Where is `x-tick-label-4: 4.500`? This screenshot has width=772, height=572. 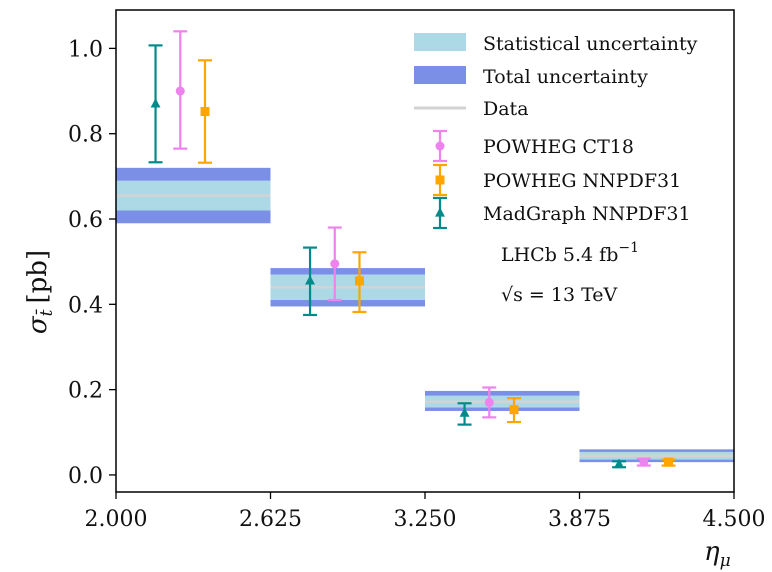
x-tick-label-4: 4.500 is located at coordinates (734, 519).